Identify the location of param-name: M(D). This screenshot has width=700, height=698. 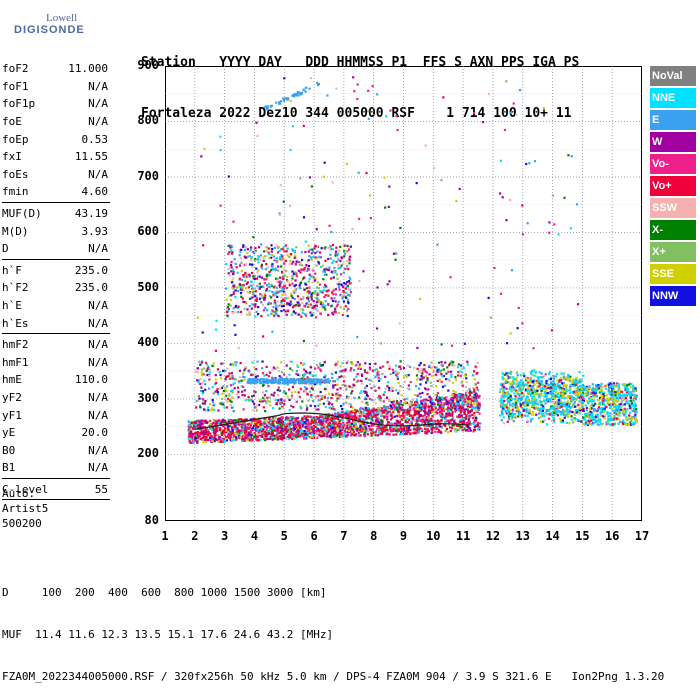
(15, 231).